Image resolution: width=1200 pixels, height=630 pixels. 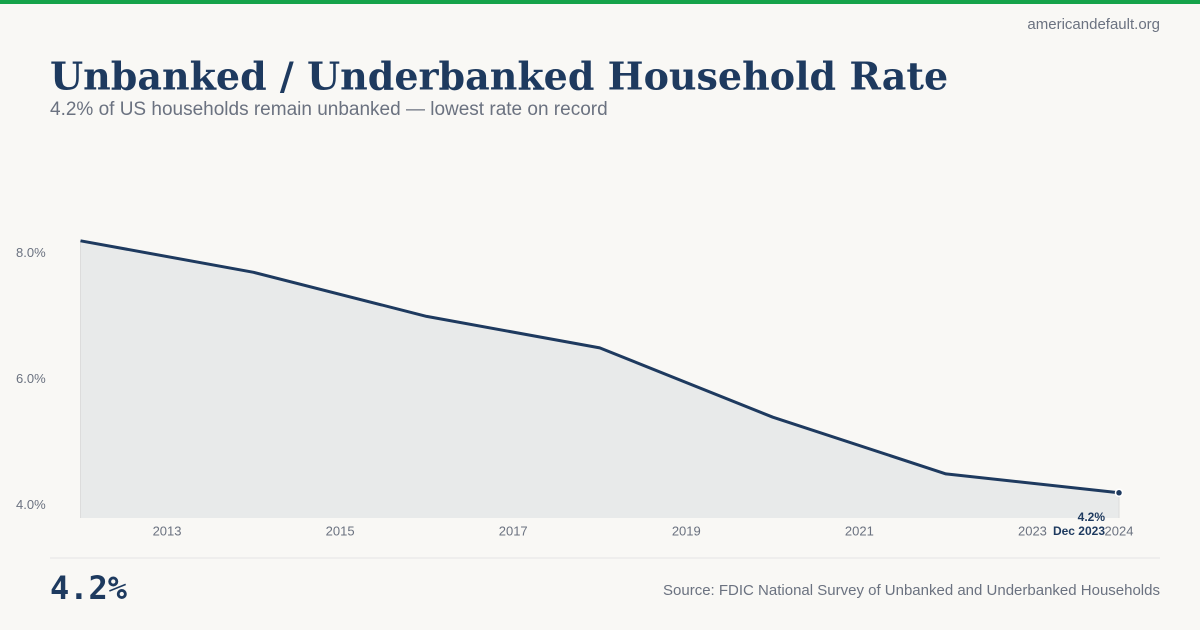 I want to click on x-tick-label: 2015, so click(x=340, y=530).